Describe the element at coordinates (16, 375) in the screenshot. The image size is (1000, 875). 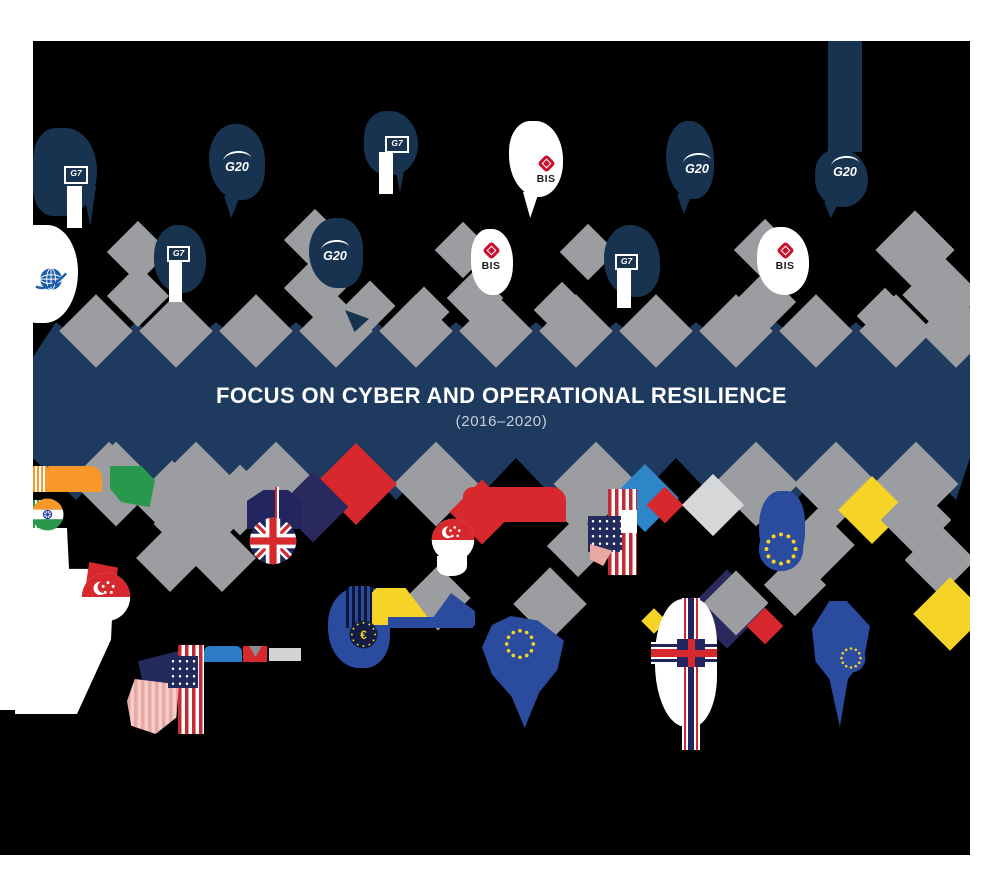
I see `page-margin-left` at that location.